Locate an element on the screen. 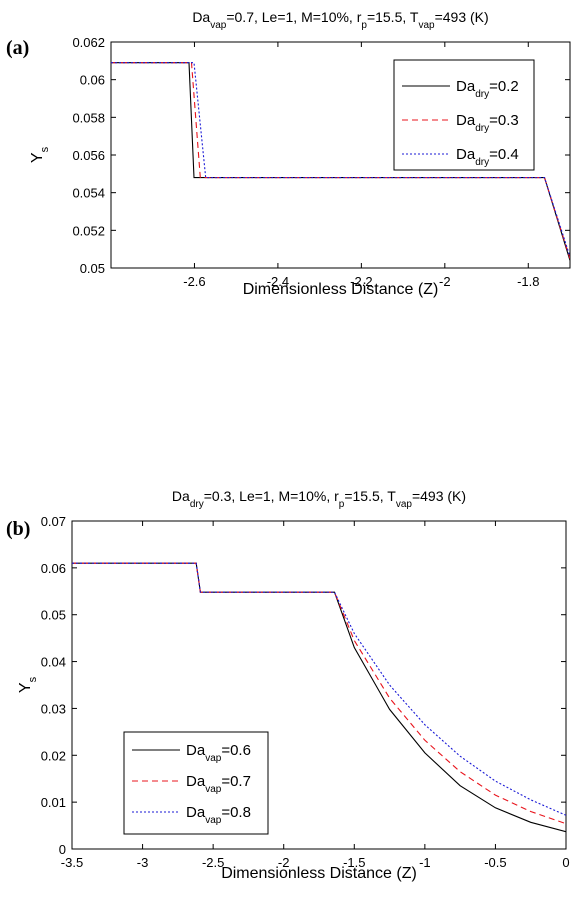 The width and height of the screenshot is (573, 903). legend-label-1: Dadry=0.2 is located at coordinates (487, 89).